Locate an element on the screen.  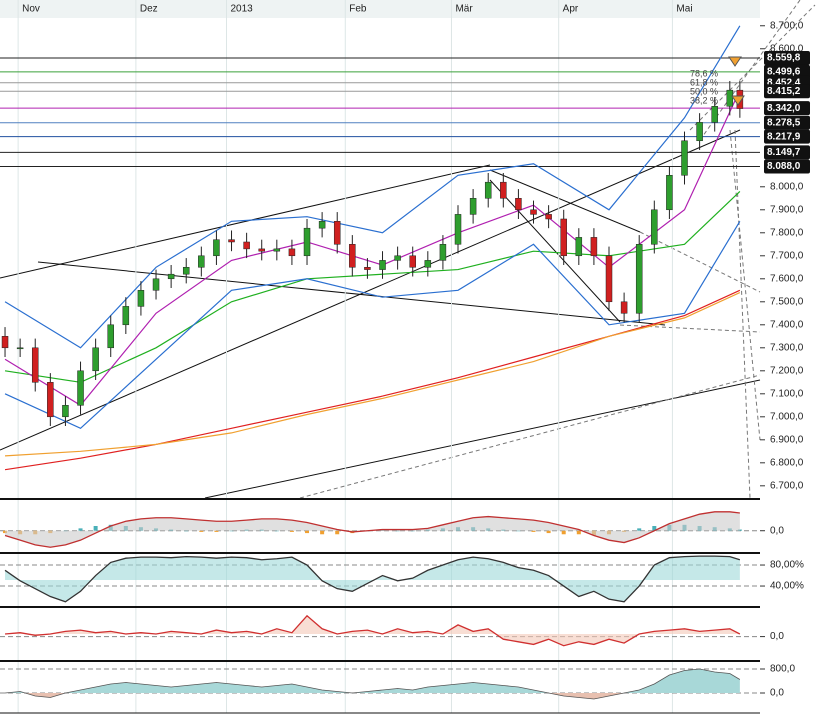
x-tick-label: 2013 is located at coordinates (241, 9).